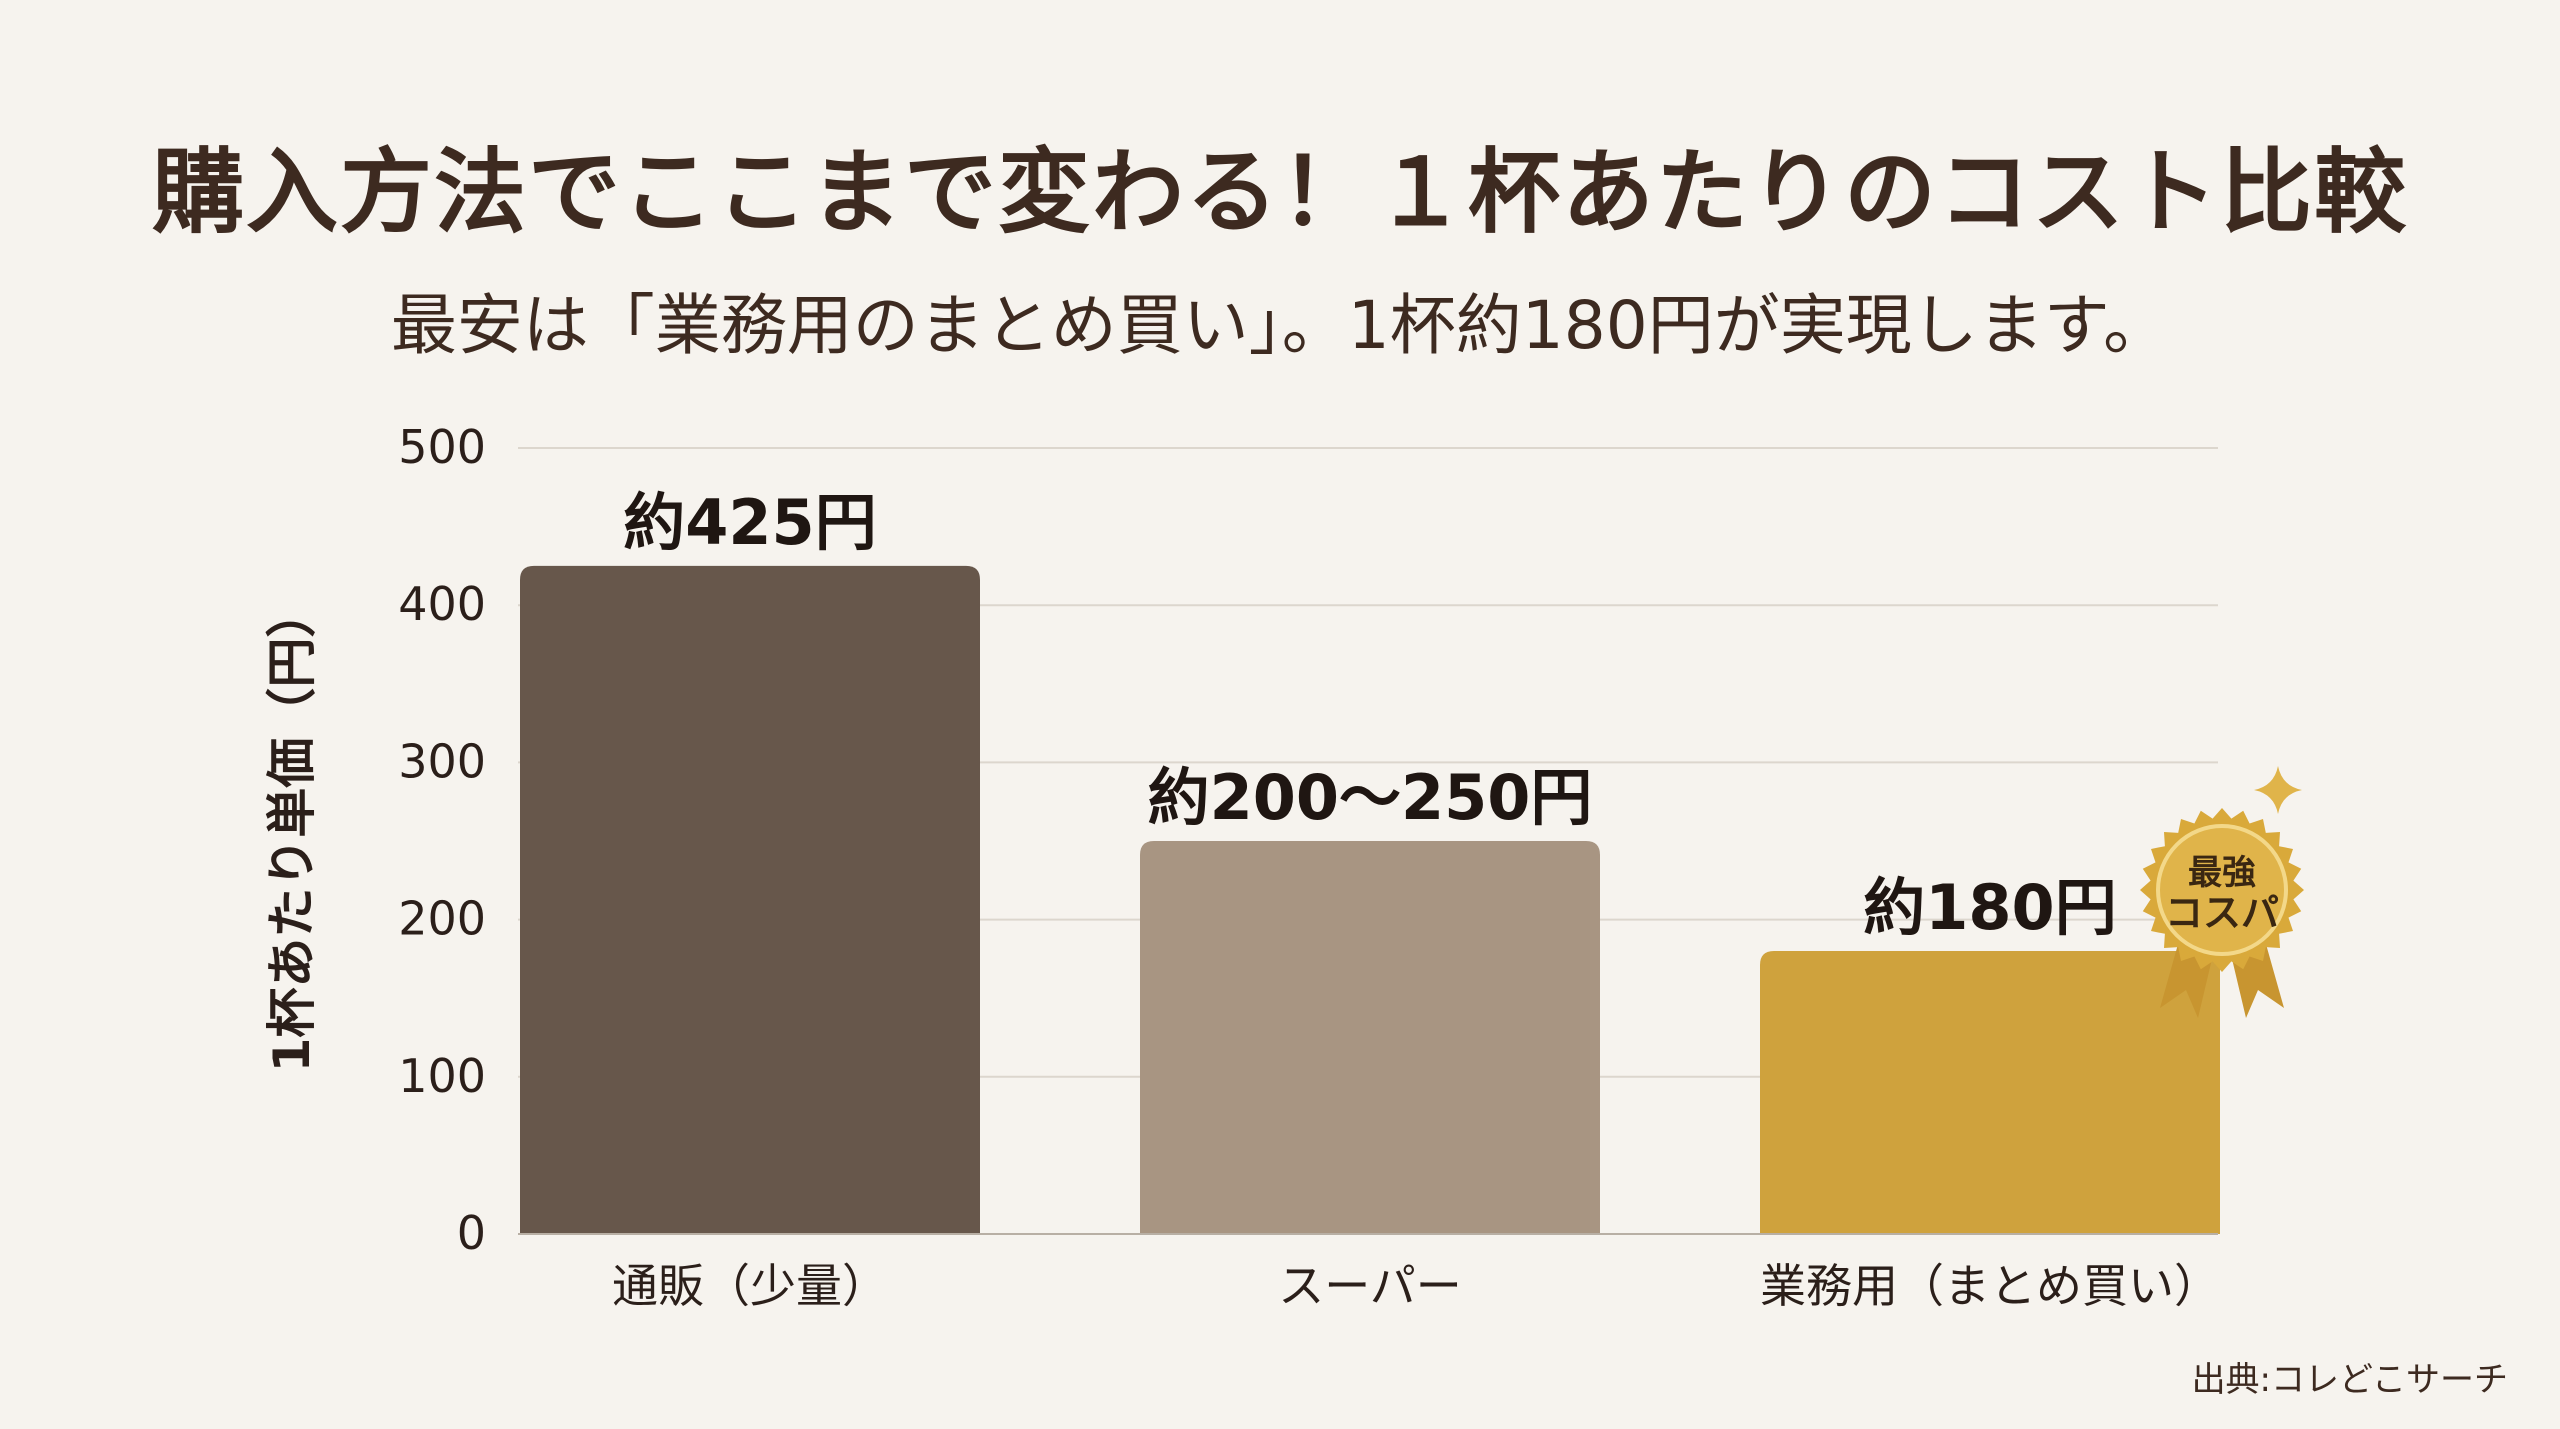 The height and width of the screenshot is (1429, 2560). What do you see at coordinates (442, 604) in the screenshot?
I see `y-tick-label: 400` at bounding box center [442, 604].